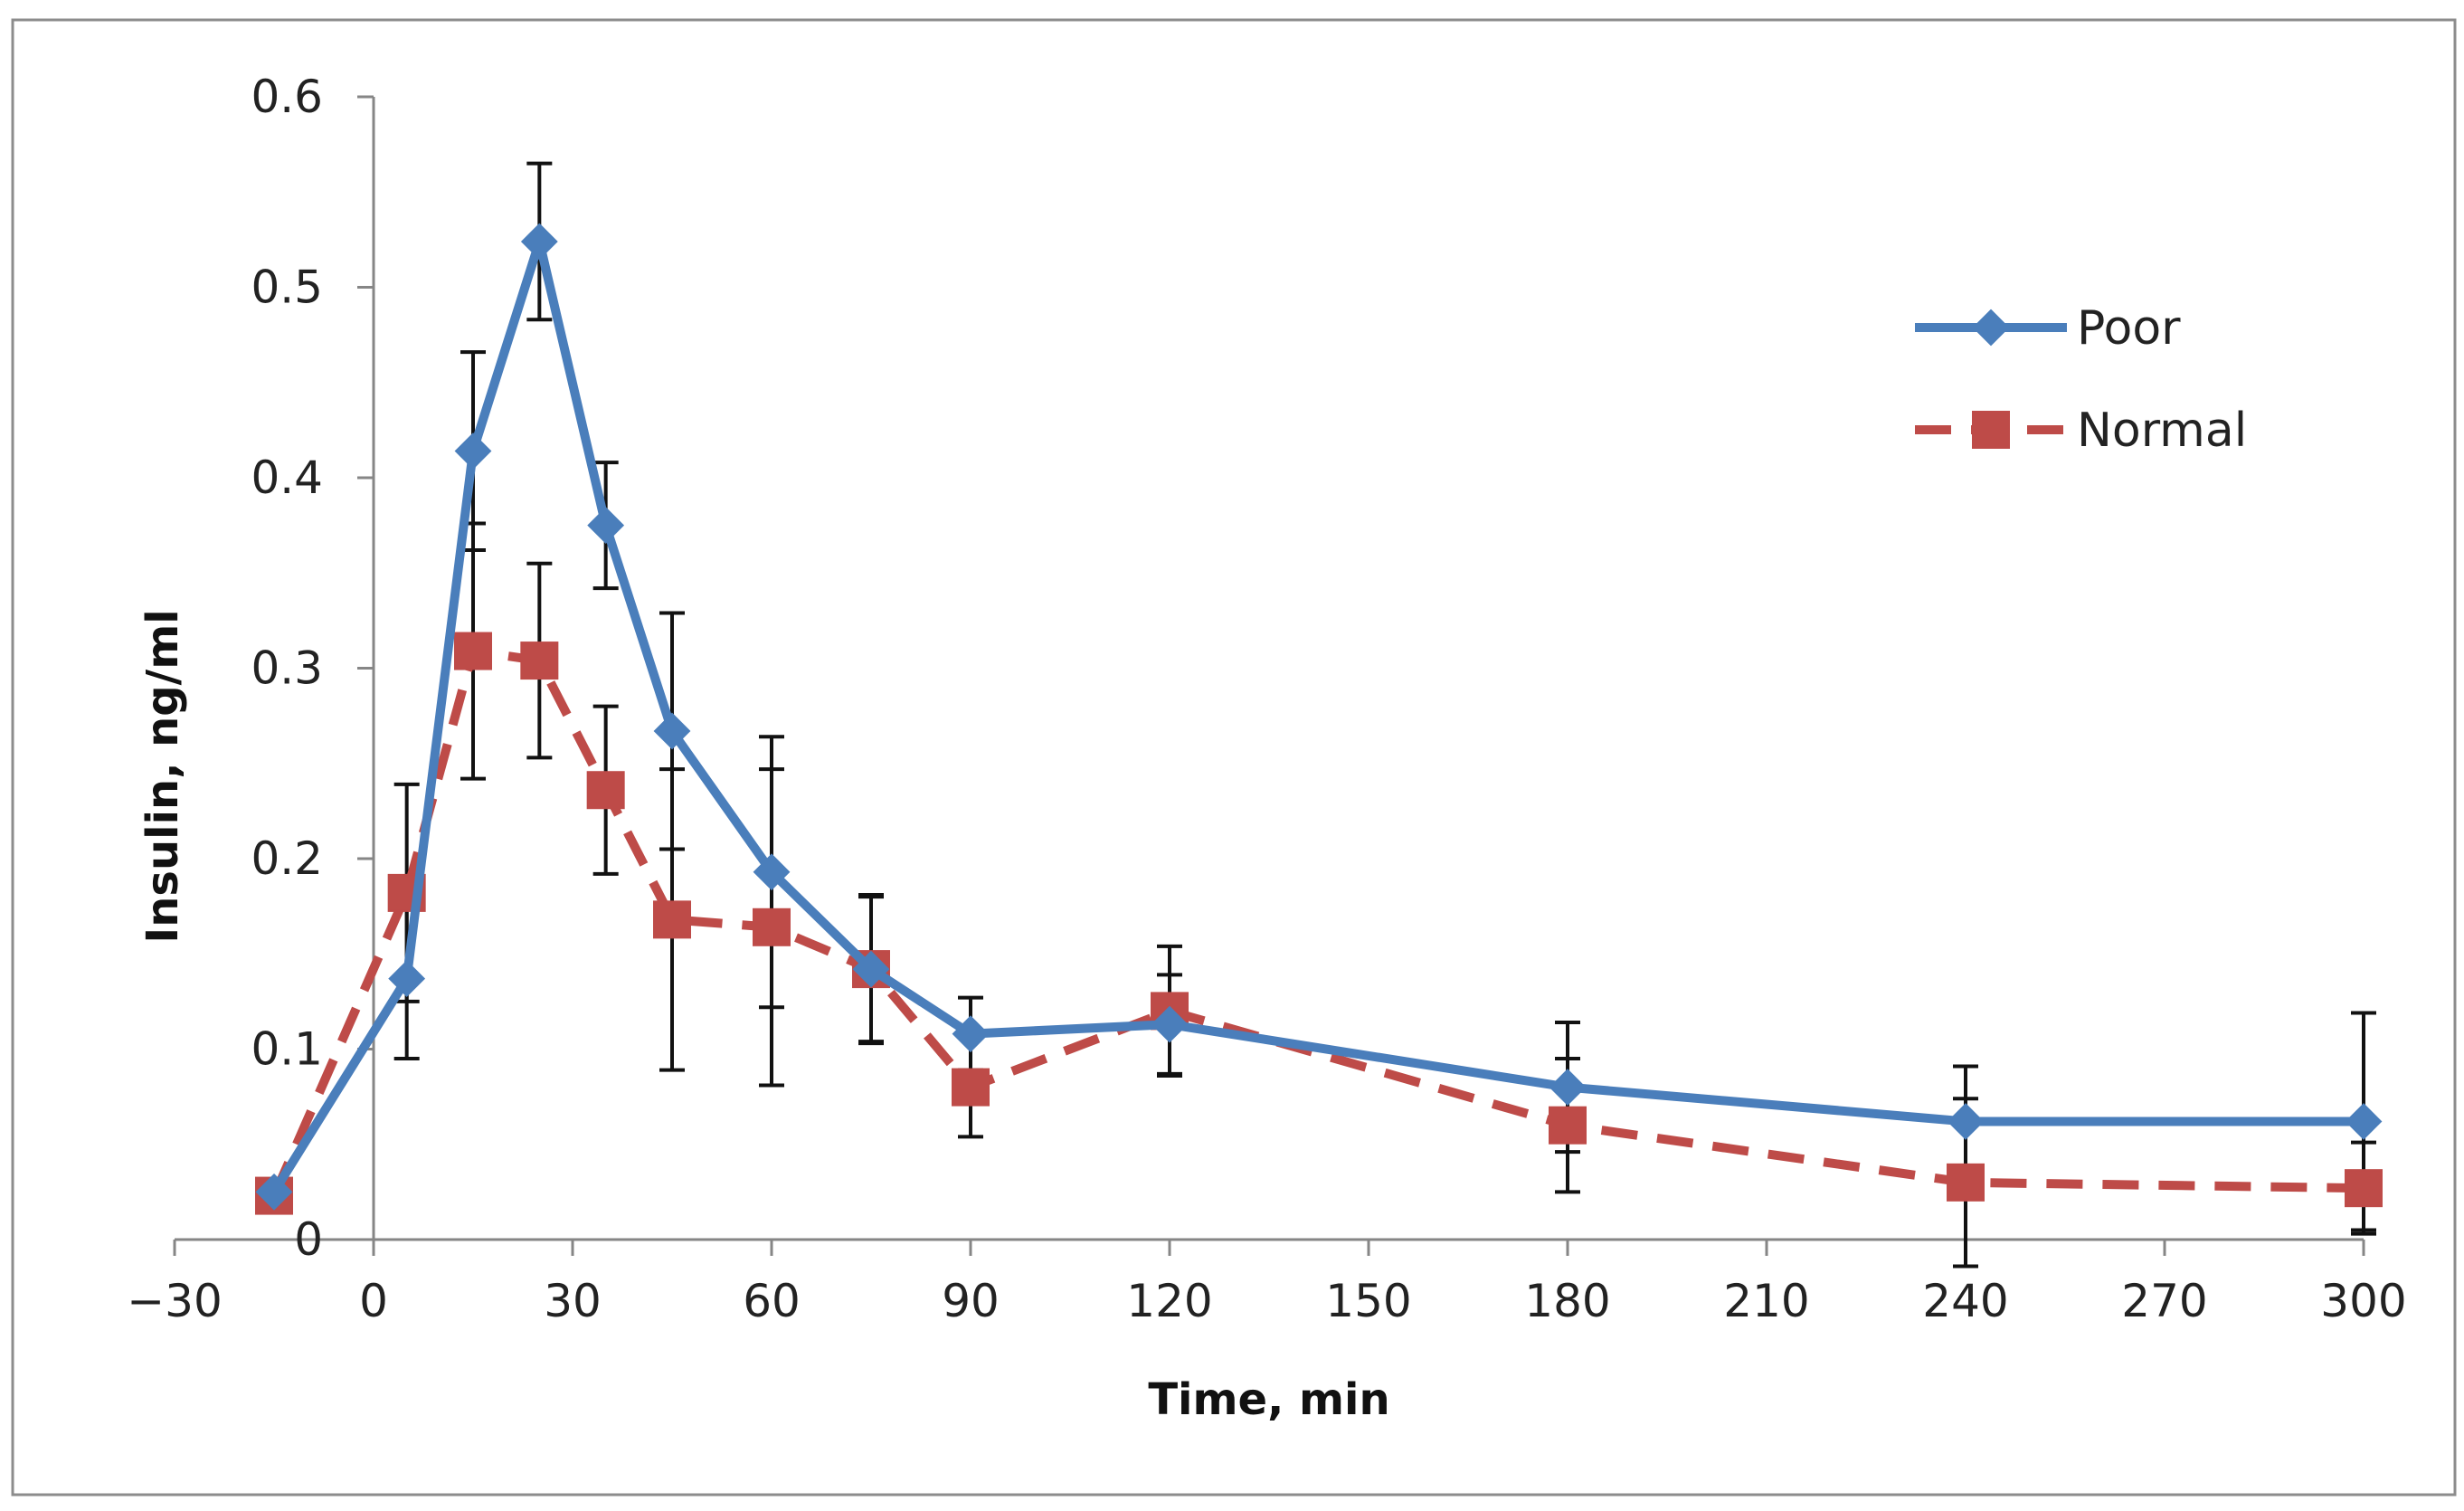  Describe the element at coordinates (287, 858) in the screenshot. I see `y-tick-label: 0.2` at that location.